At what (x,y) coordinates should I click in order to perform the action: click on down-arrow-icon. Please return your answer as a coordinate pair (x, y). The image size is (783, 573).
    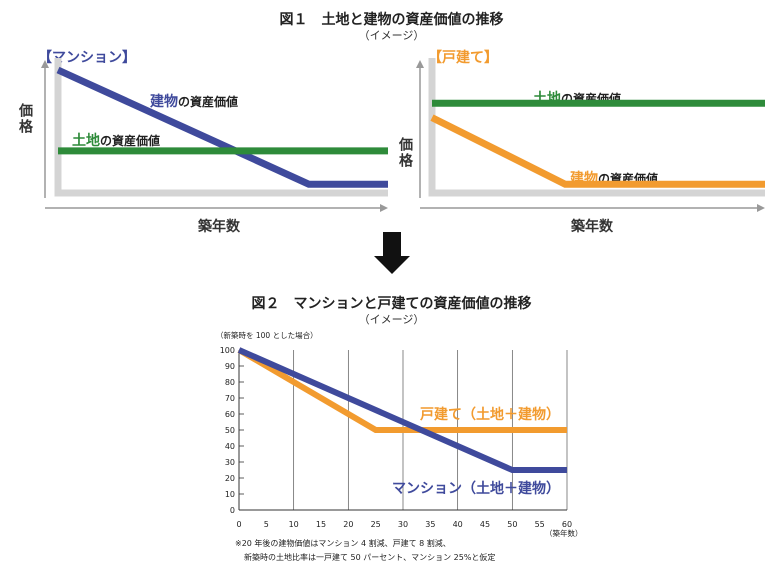
    Looking at the image, I should click on (392, 253).